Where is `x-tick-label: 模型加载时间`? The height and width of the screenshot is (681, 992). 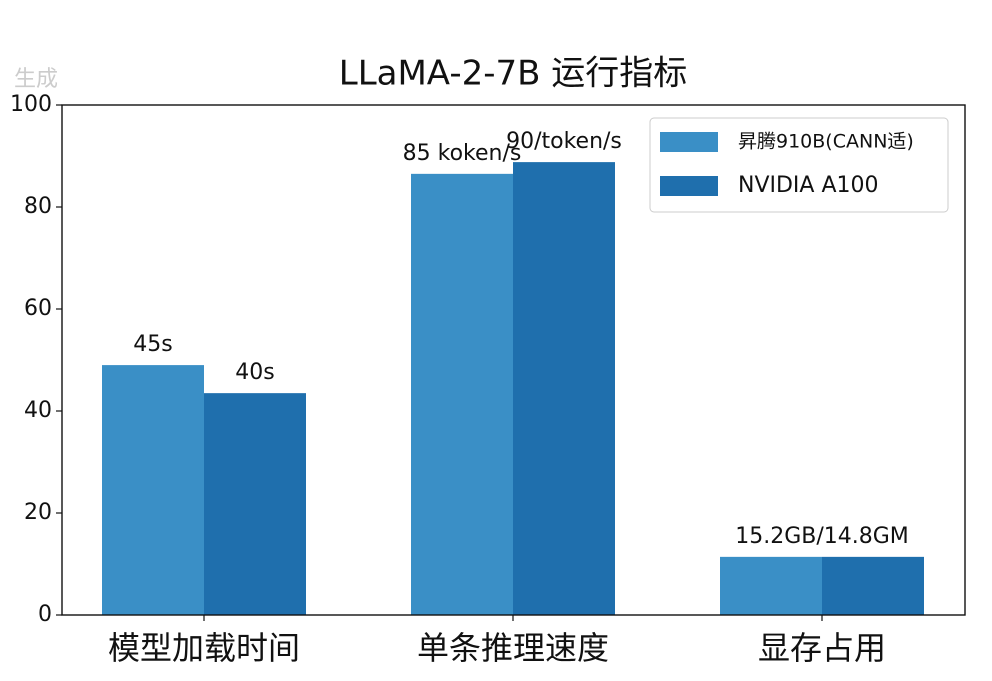 x-tick-label: 模型加载时间 is located at coordinates (204, 648).